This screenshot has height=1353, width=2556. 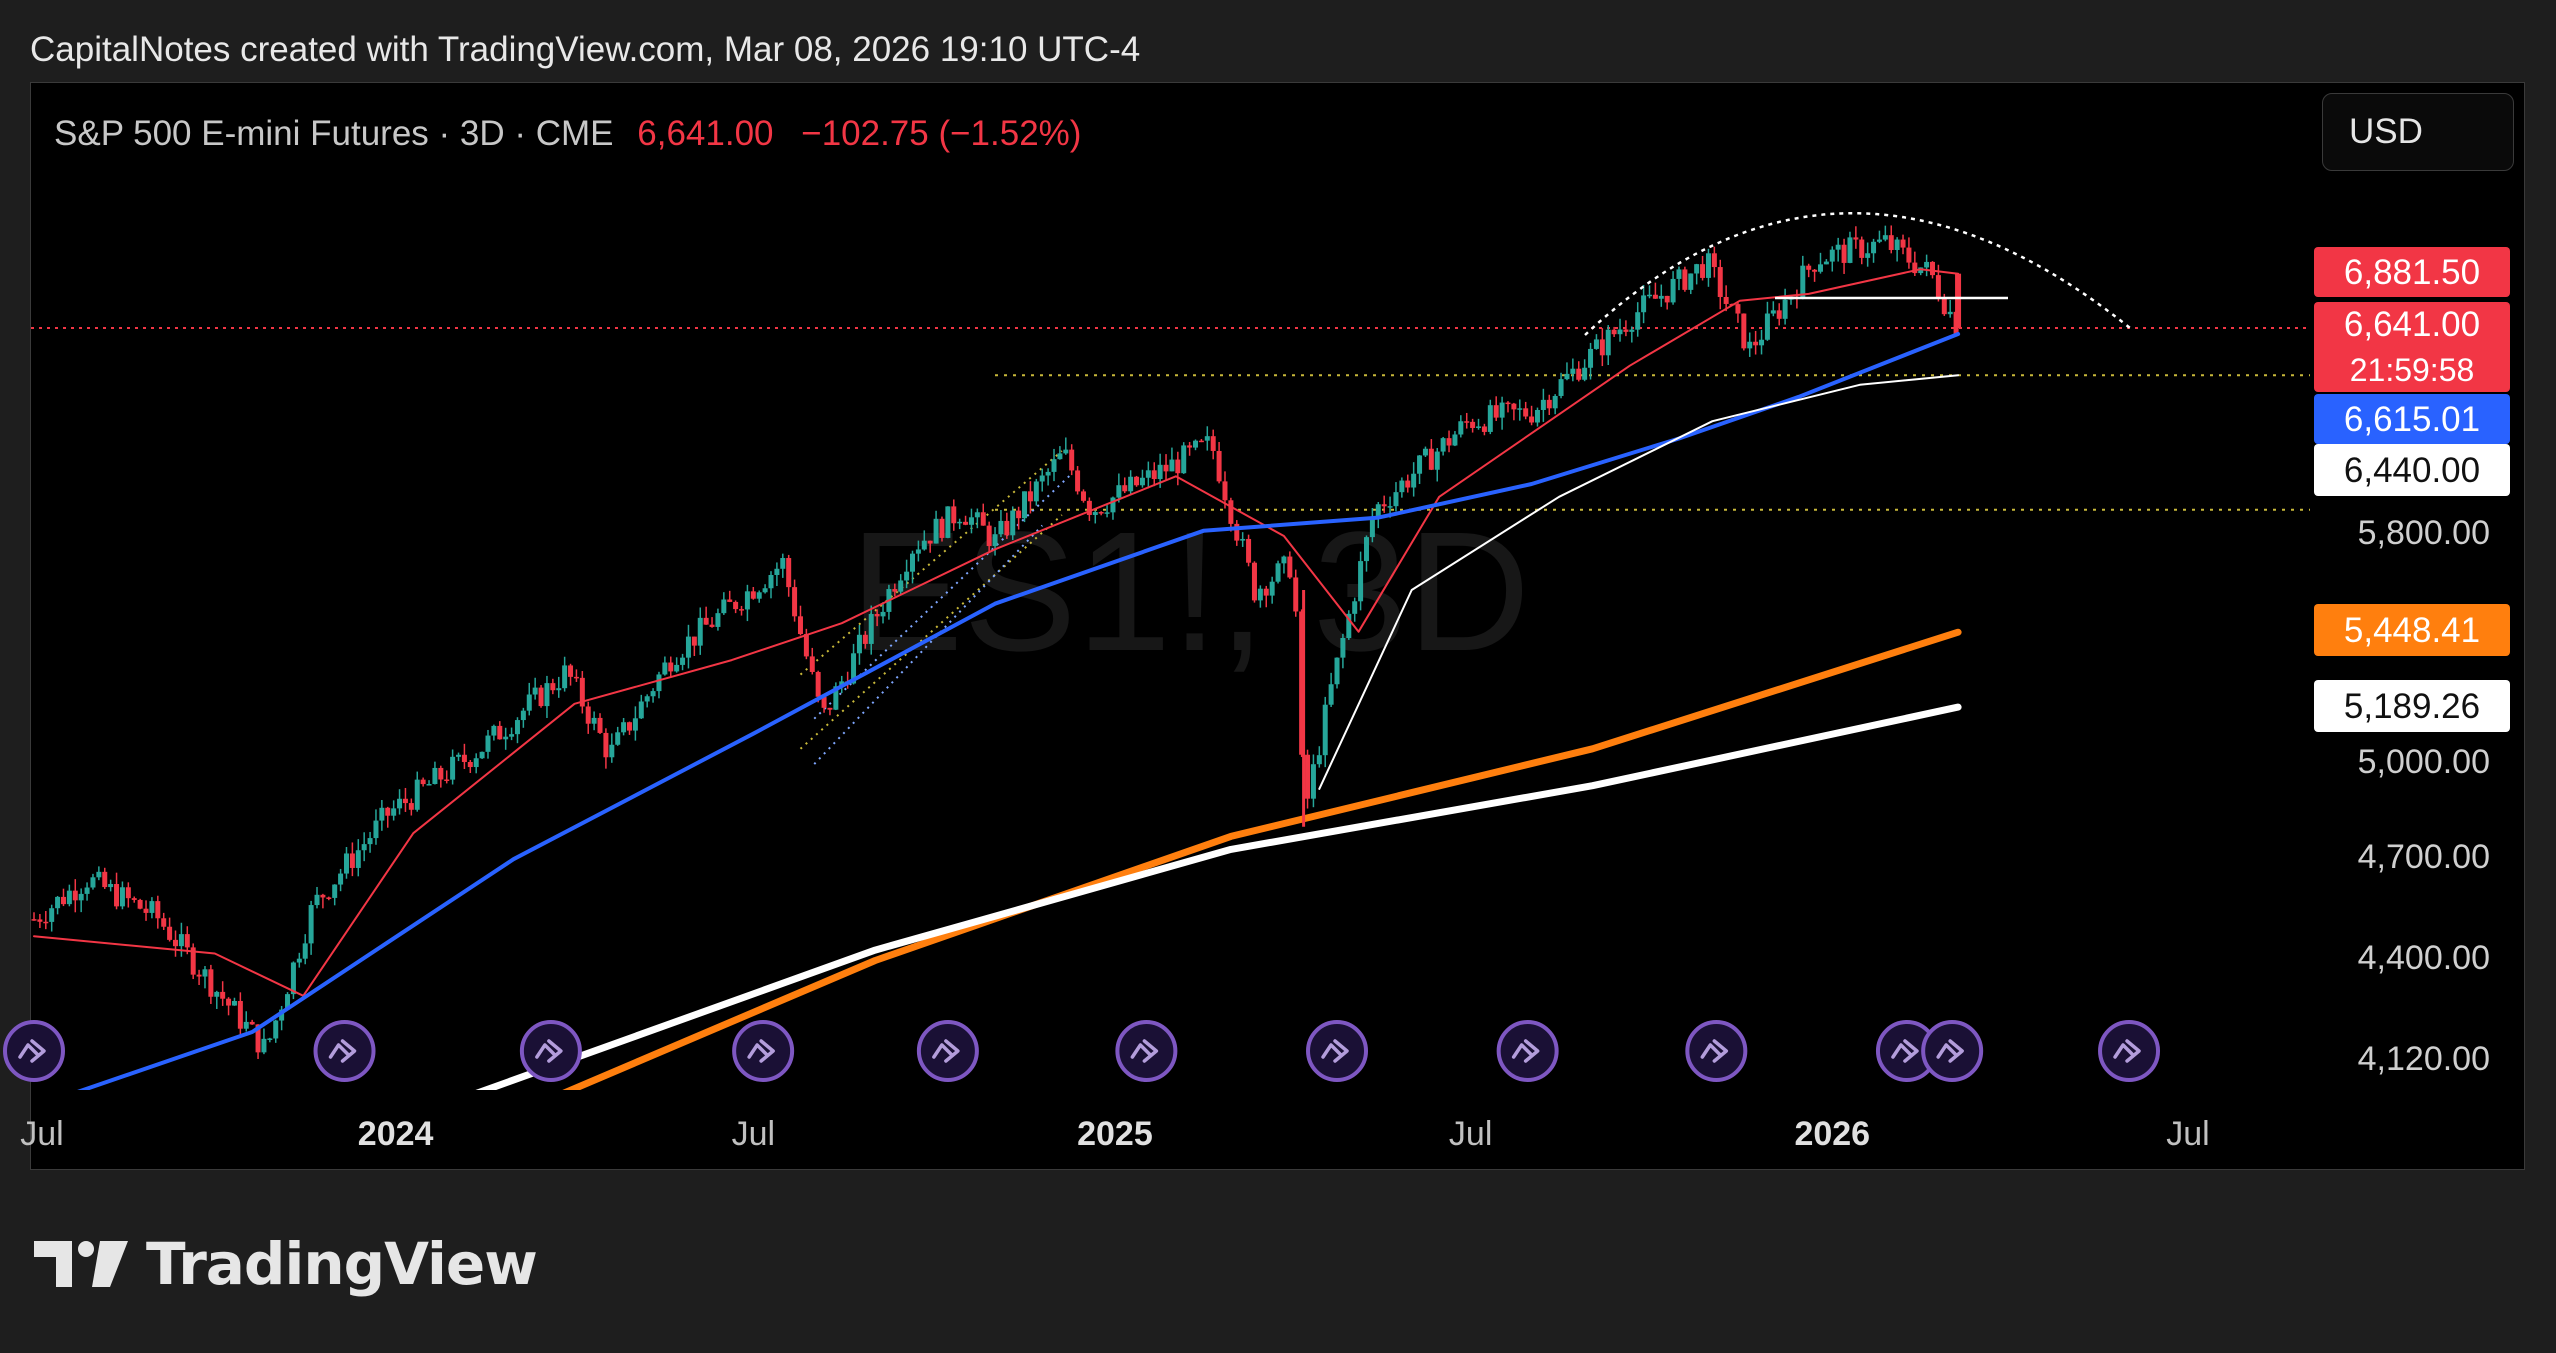 What do you see at coordinates (2412, 419) in the screenshot?
I see `price-label: 6,615.01` at bounding box center [2412, 419].